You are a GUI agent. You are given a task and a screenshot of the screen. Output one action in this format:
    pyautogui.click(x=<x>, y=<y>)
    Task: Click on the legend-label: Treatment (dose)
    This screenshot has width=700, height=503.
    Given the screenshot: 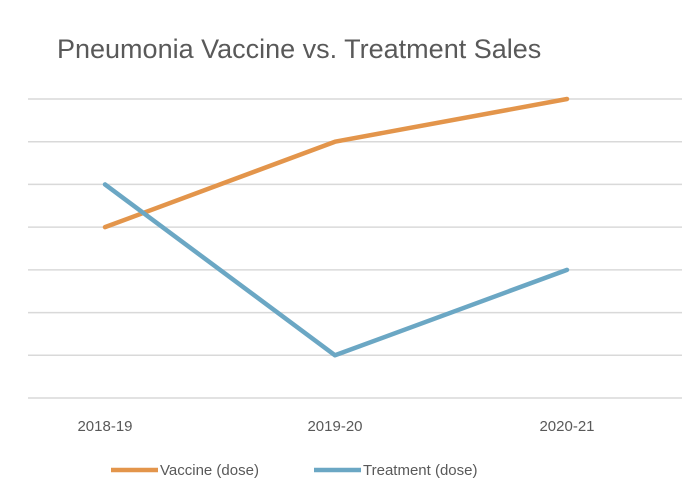 What is the action you would take?
    pyautogui.click(x=420, y=470)
    